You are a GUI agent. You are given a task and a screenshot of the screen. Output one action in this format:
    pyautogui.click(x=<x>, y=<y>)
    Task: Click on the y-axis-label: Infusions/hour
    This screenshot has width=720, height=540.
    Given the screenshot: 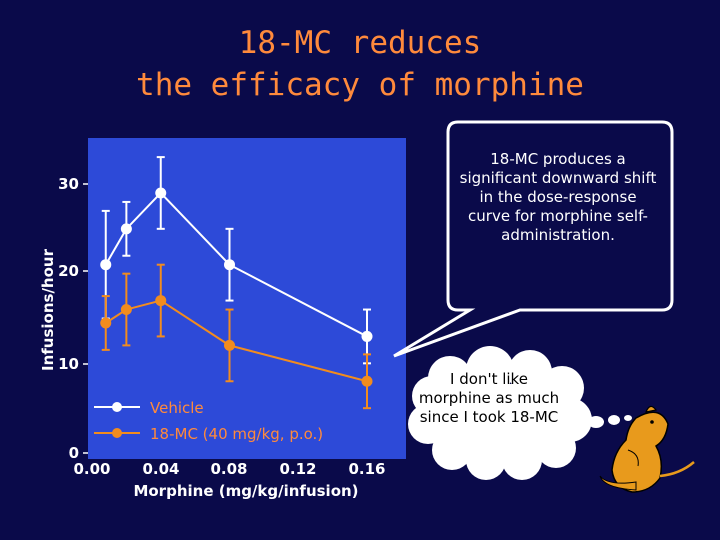 What is the action you would take?
    pyautogui.click(x=48, y=309)
    